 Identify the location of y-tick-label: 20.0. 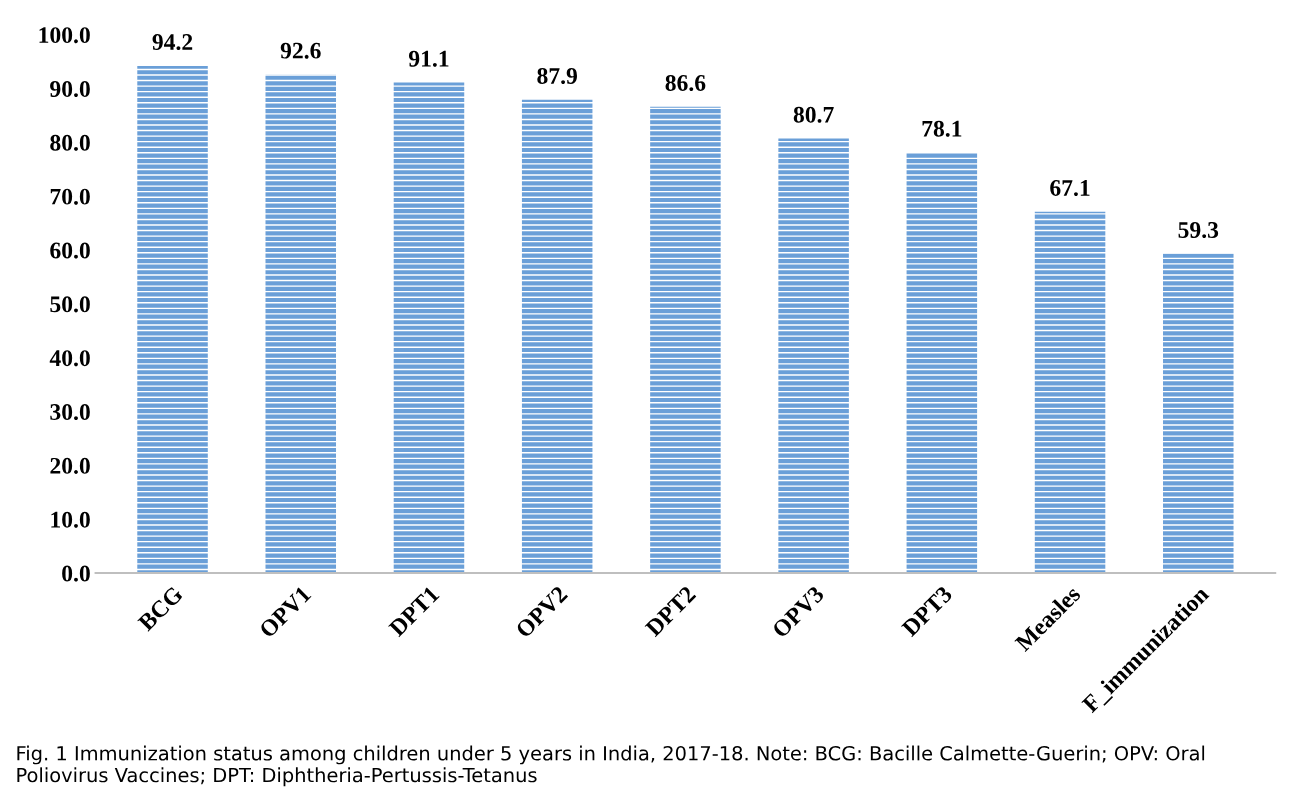
(70, 465).